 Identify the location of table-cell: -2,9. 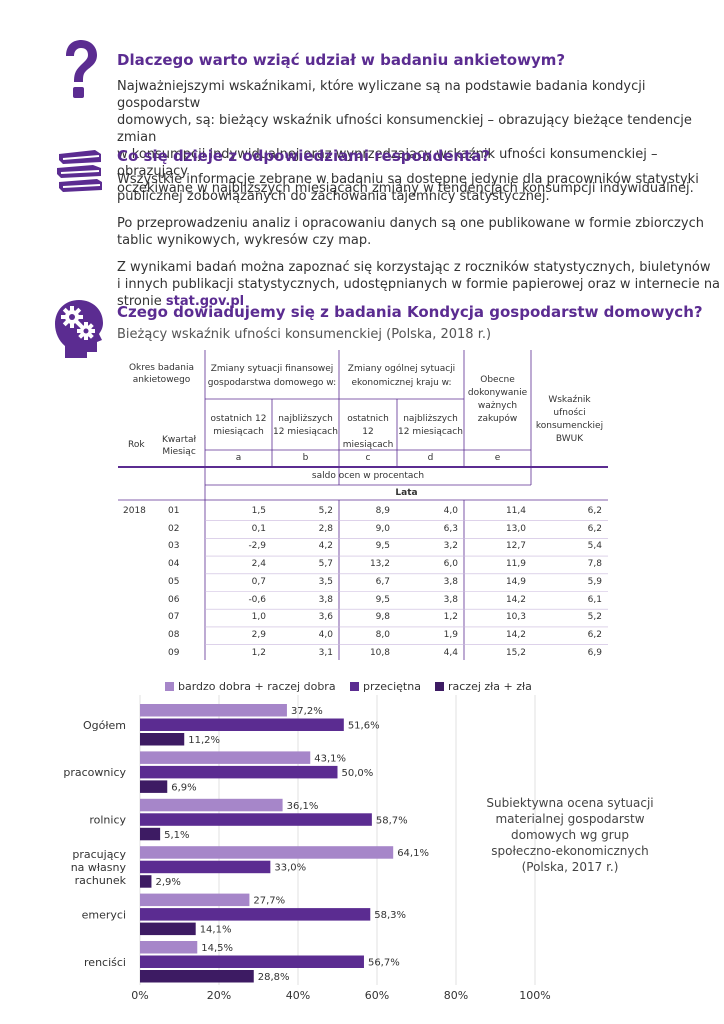
(257, 546).